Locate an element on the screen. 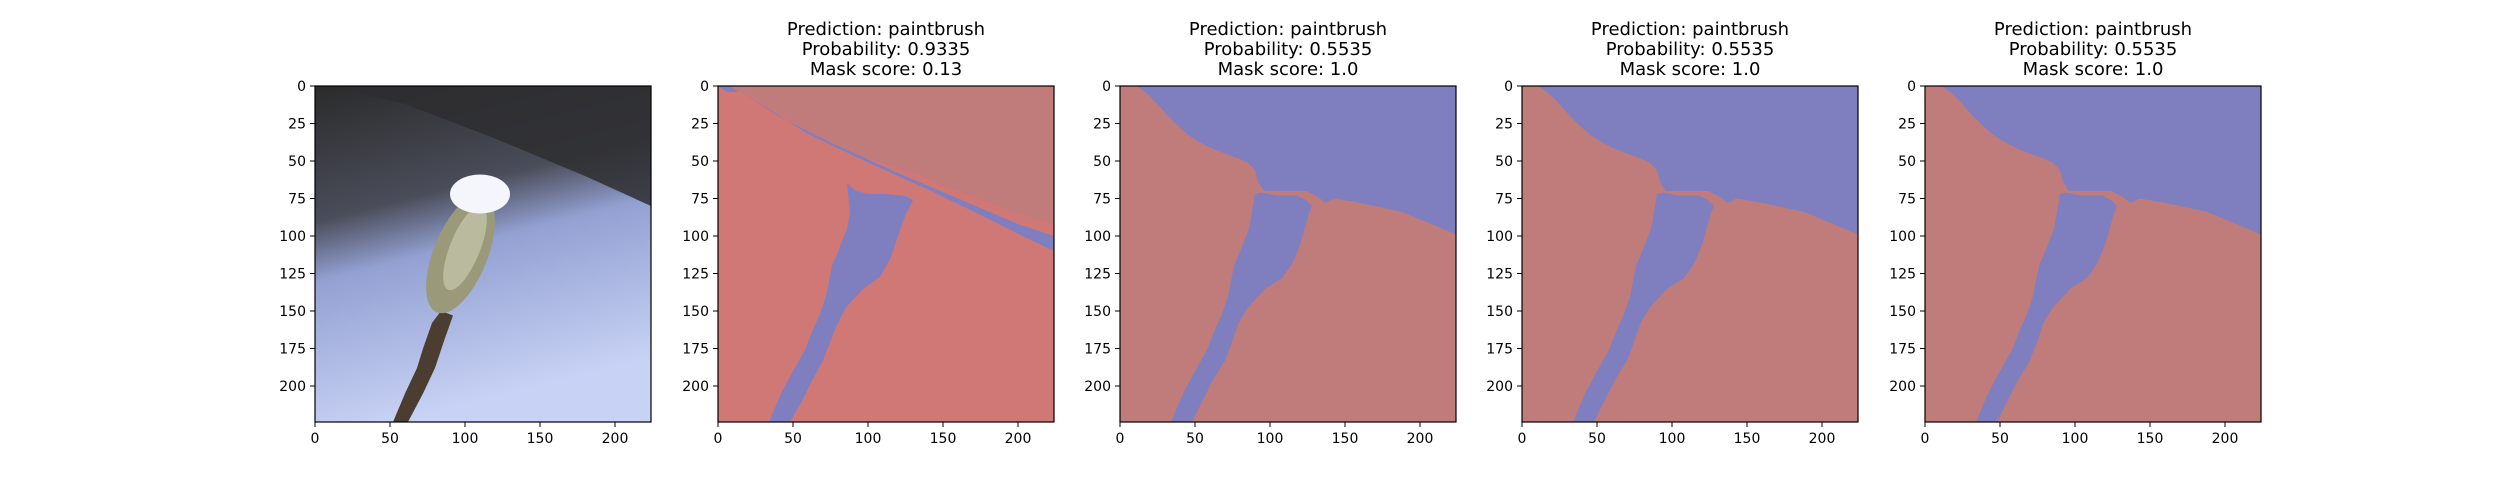  panel-title-line-2: Probability: 0.9335 is located at coordinates (886, 49).